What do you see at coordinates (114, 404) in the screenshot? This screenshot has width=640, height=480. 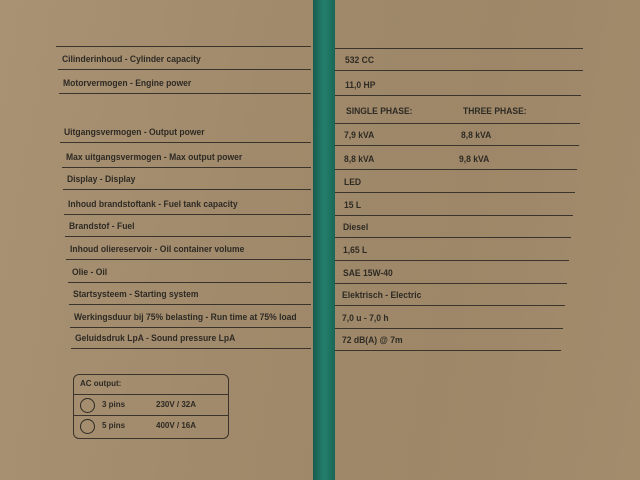 I see `pins: 3 pins` at bounding box center [114, 404].